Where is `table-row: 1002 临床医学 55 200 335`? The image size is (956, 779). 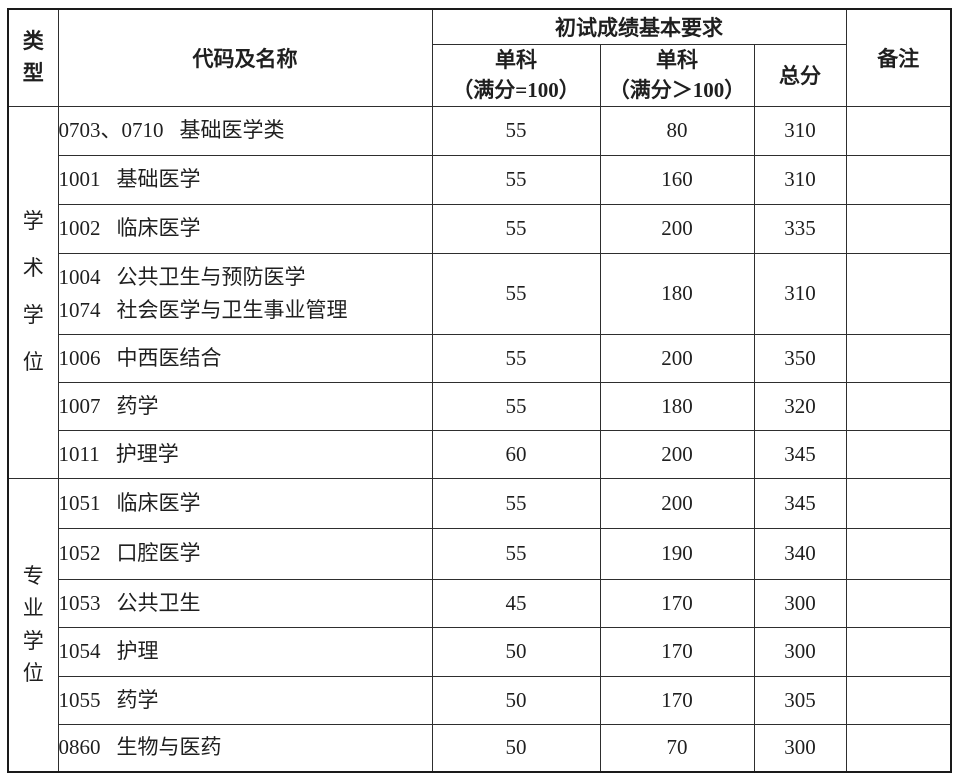
table-row: 1002 临床医学 55 200 335 is located at coordinates (480, 228).